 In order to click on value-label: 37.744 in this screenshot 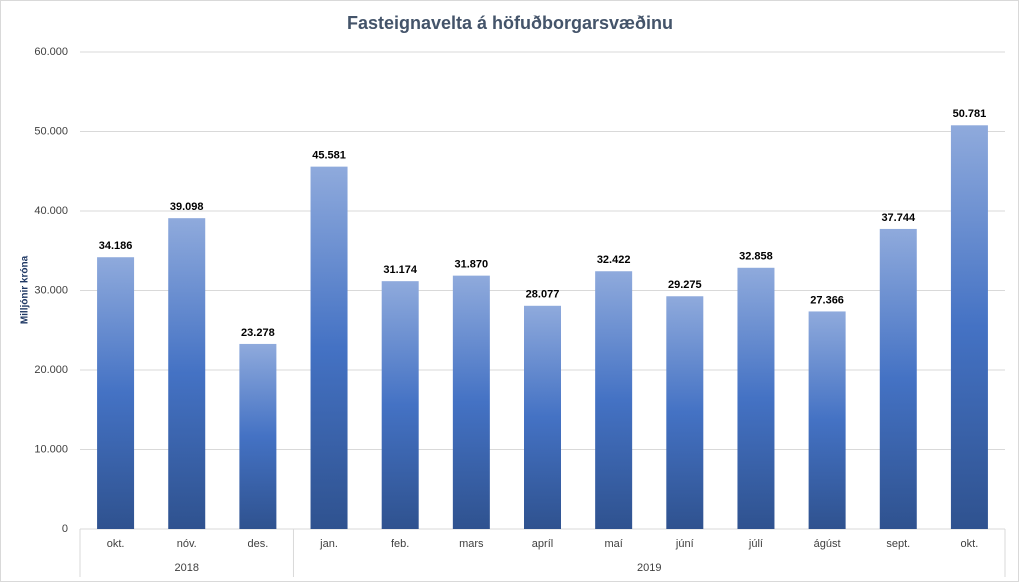, I will do `click(898, 218)`.